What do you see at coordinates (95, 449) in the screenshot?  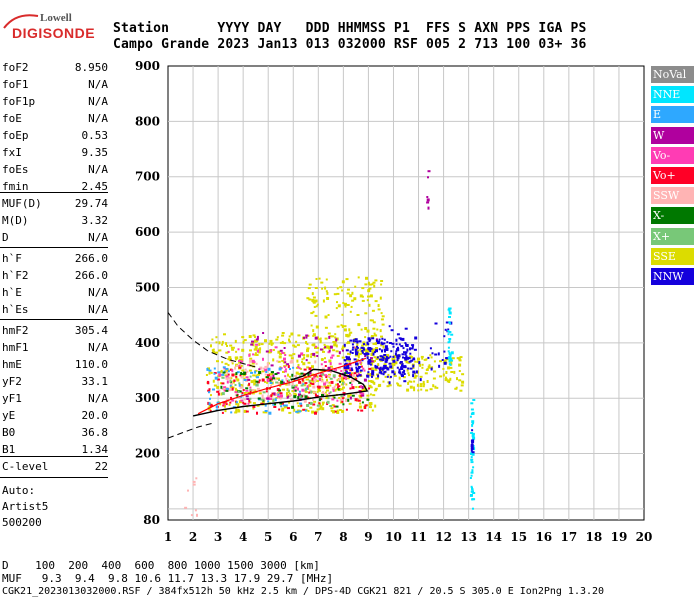 I see `param-value-b1: 1.34` at bounding box center [95, 449].